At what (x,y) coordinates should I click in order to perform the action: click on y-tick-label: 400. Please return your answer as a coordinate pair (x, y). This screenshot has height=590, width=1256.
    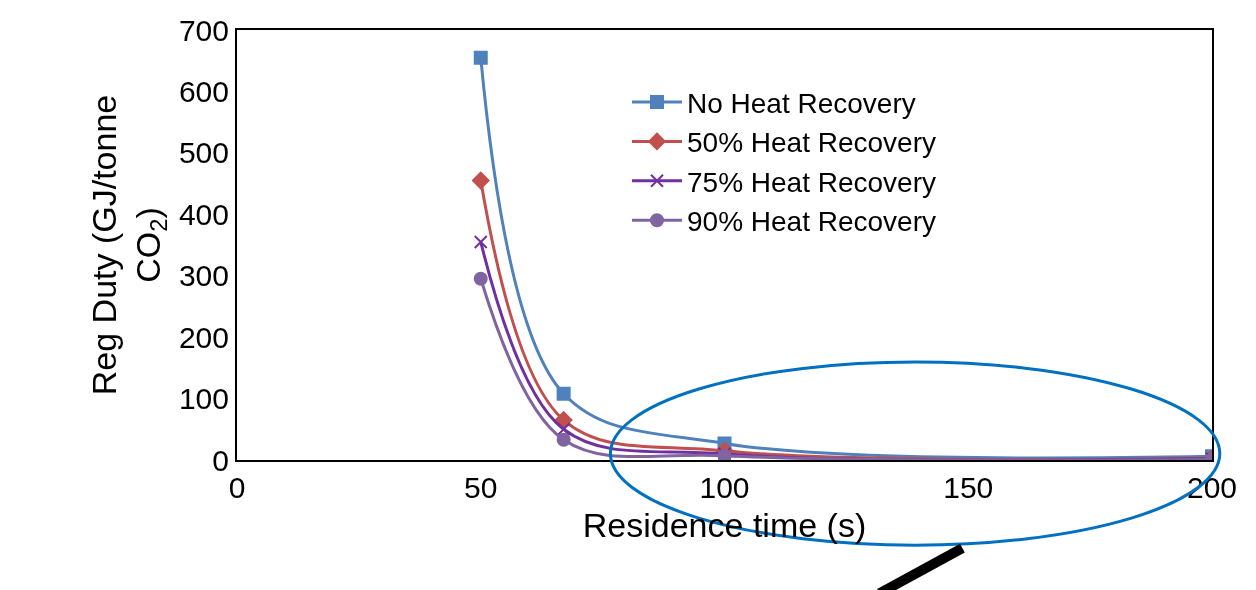
    Looking at the image, I should click on (203, 214).